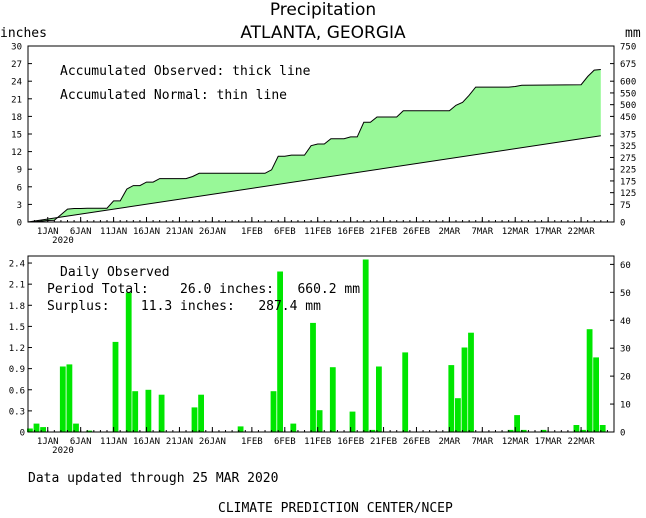  What do you see at coordinates (173, 95) in the screenshot?
I see `normal-legend-note: Accumulated Normal: thin line` at bounding box center [173, 95].